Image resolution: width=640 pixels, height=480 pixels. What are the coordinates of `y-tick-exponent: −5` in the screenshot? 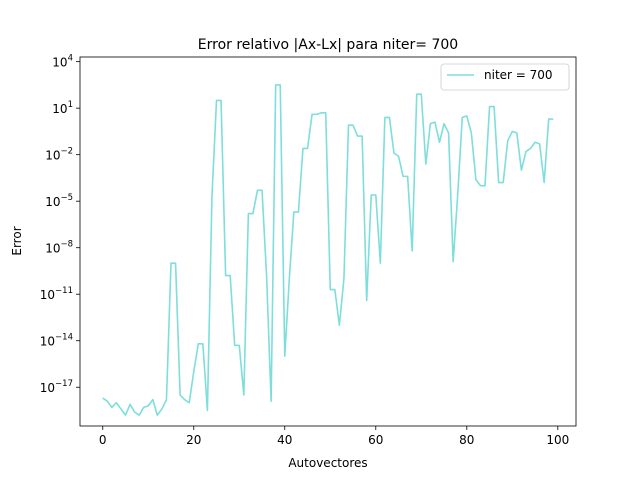 It's located at (66, 198).